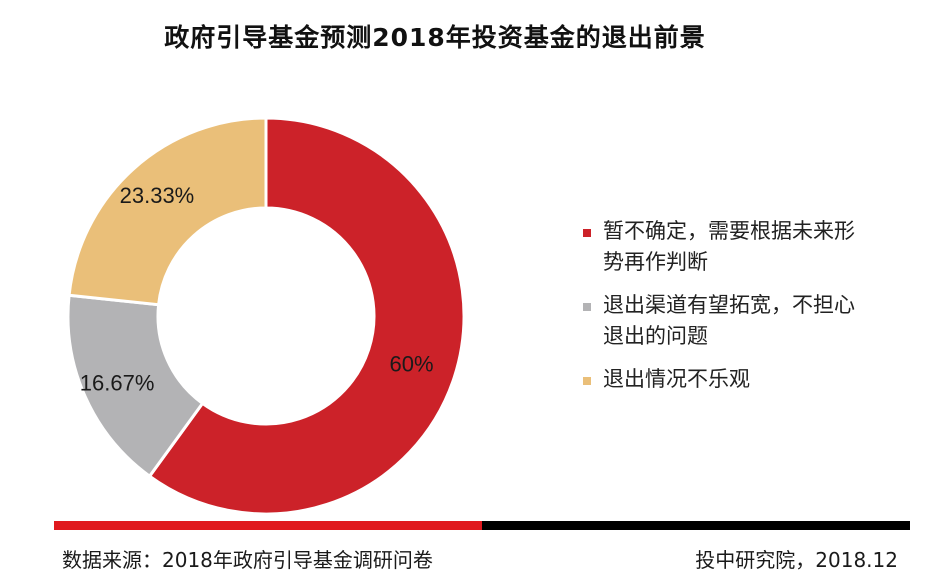  Describe the element at coordinates (655, 262) in the screenshot. I see `legend-label-line: 势再作判断` at that location.